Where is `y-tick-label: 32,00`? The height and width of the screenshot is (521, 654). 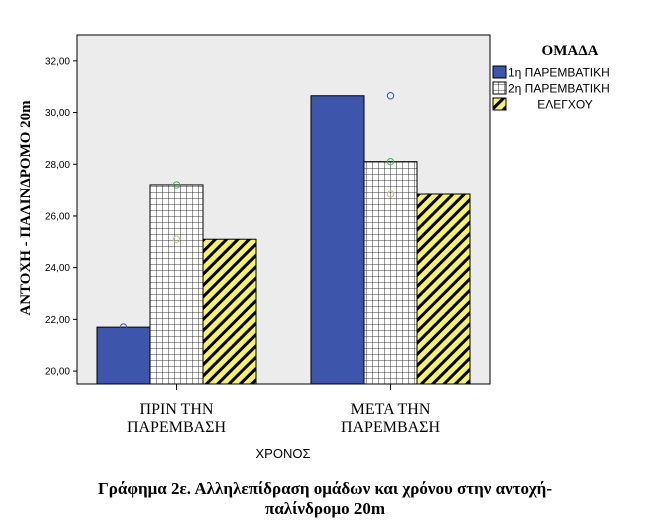
y-tick-label: 32,00 is located at coordinates (57, 61).